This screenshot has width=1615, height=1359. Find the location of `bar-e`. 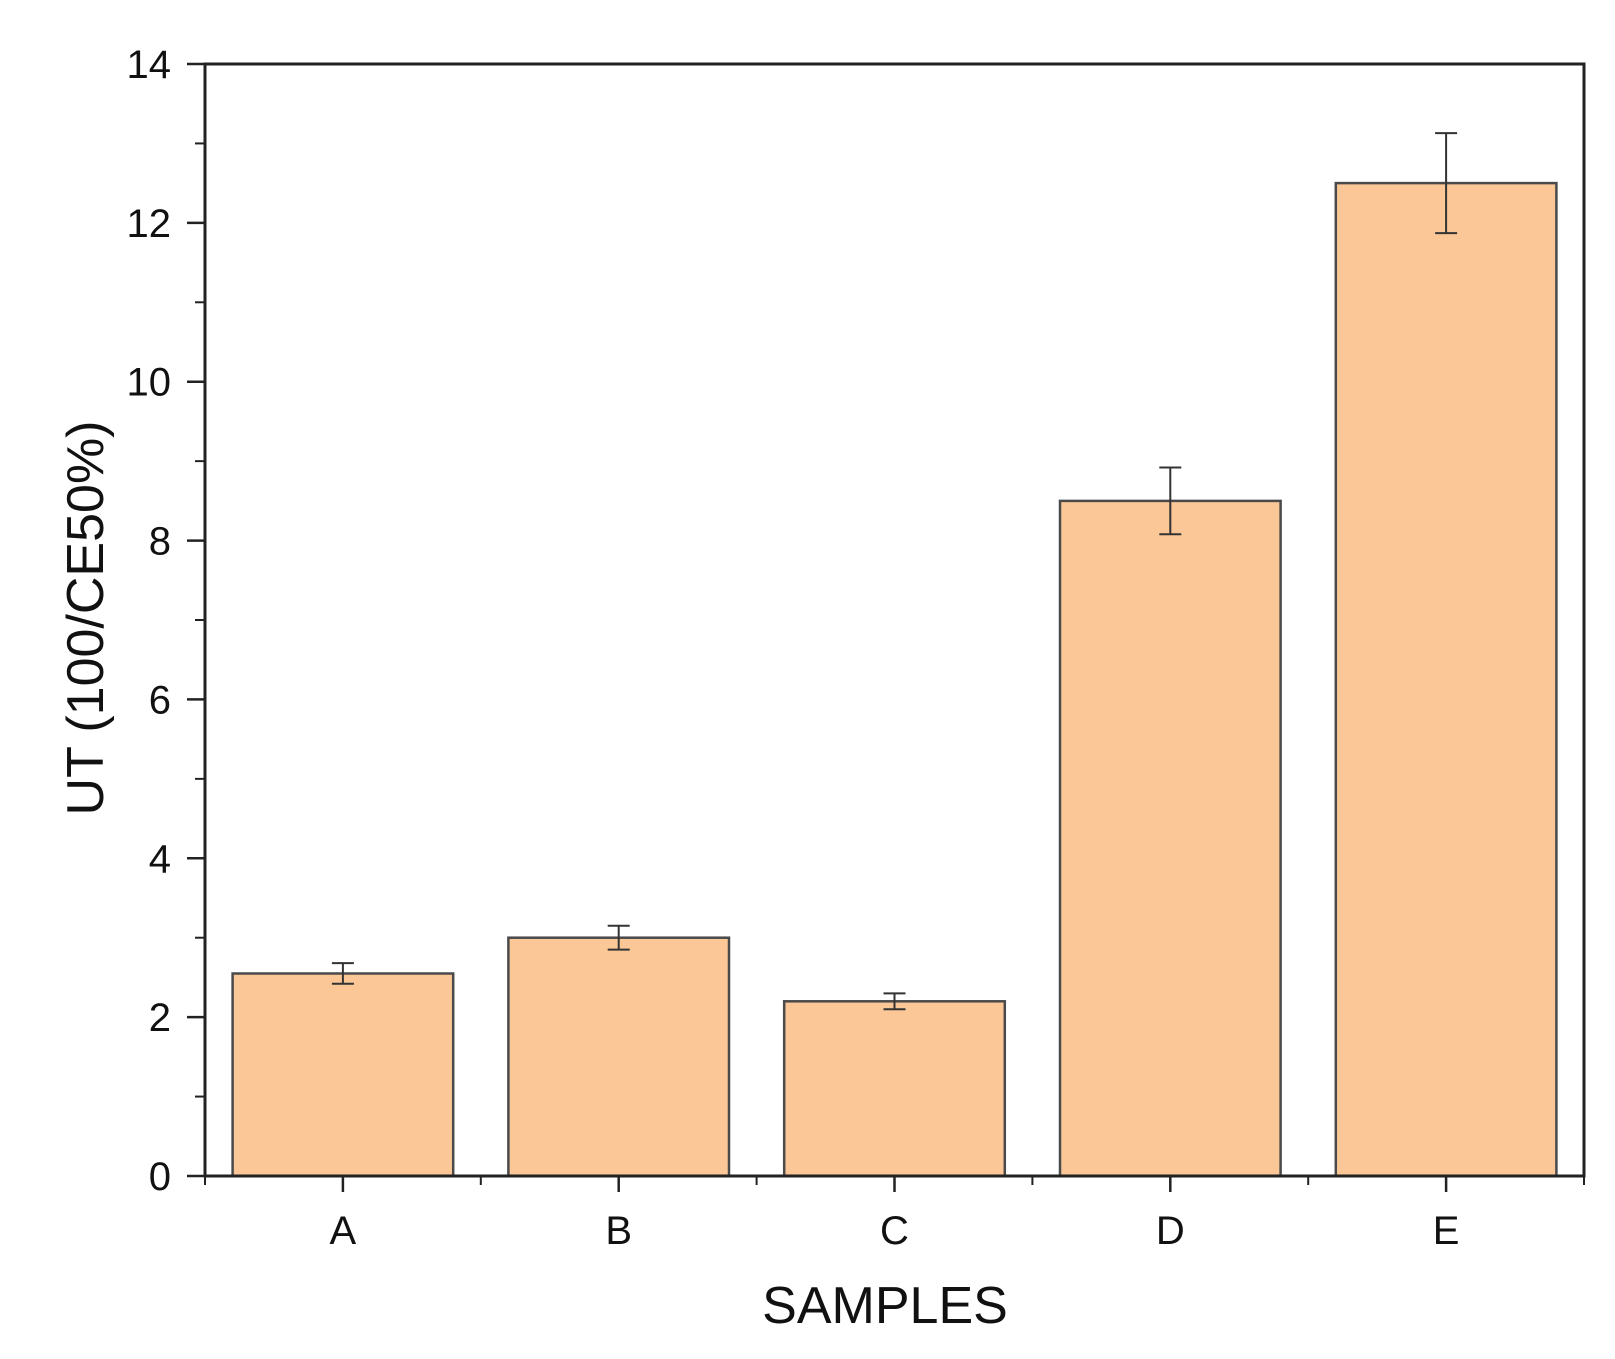

bar-e is located at coordinates (1446, 679).